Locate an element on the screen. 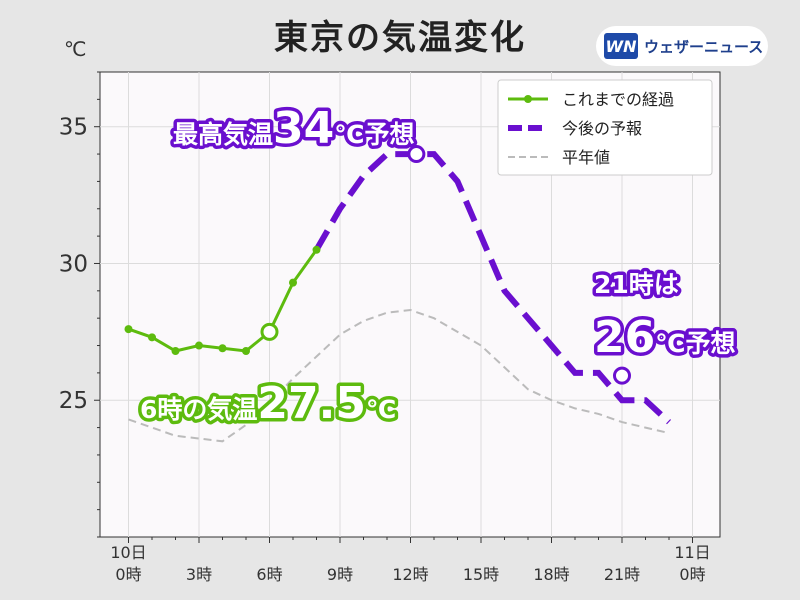 Image resolution: width=800 pixels, height=600 pixels. legend-label: 平年値 is located at coordinates (586, 157).